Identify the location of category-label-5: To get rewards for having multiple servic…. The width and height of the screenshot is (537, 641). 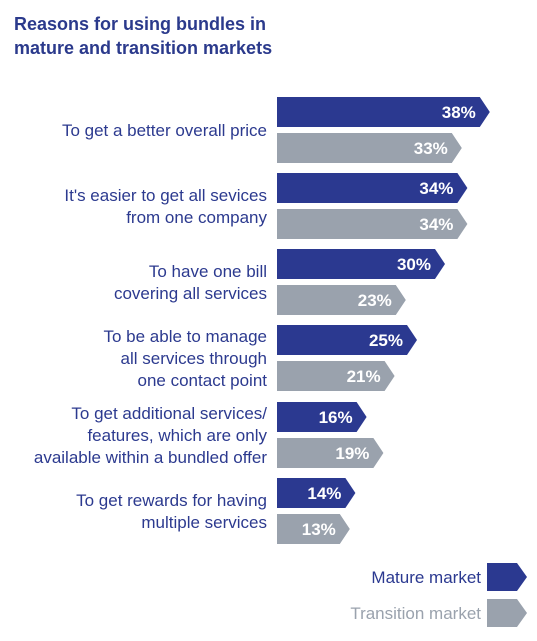
(171, 511).